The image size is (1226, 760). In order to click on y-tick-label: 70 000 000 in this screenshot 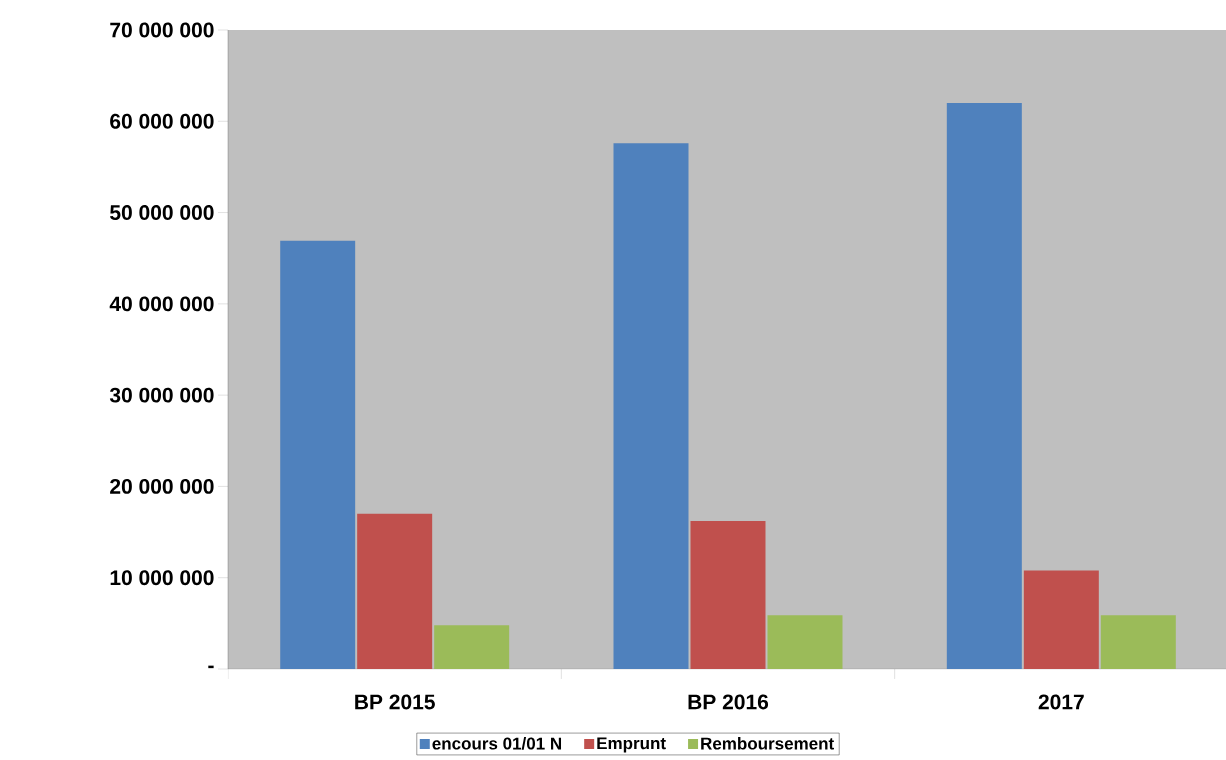, I will do `click(162, 30)`.